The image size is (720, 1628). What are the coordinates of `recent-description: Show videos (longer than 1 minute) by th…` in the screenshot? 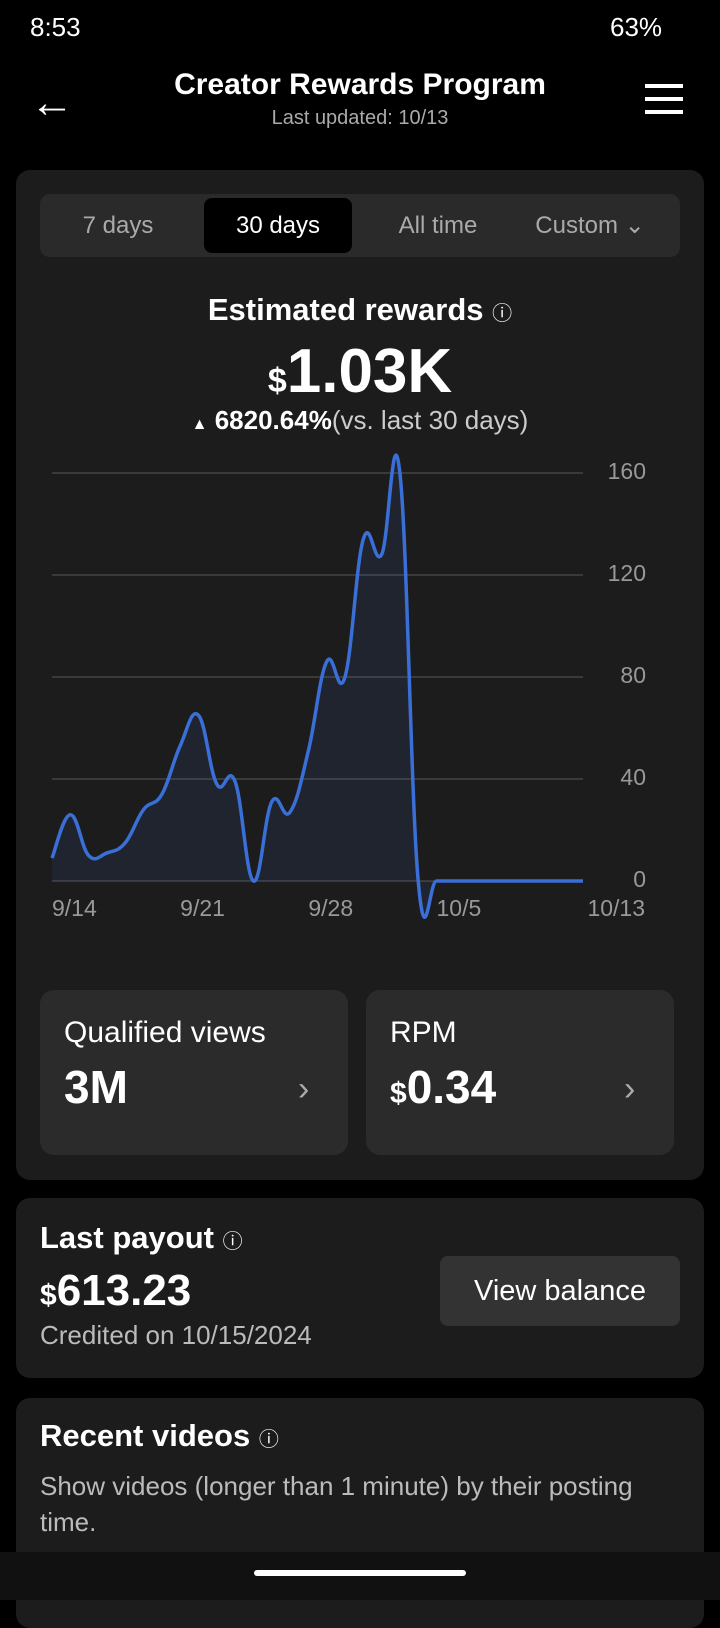 It's located at (336, 1504).